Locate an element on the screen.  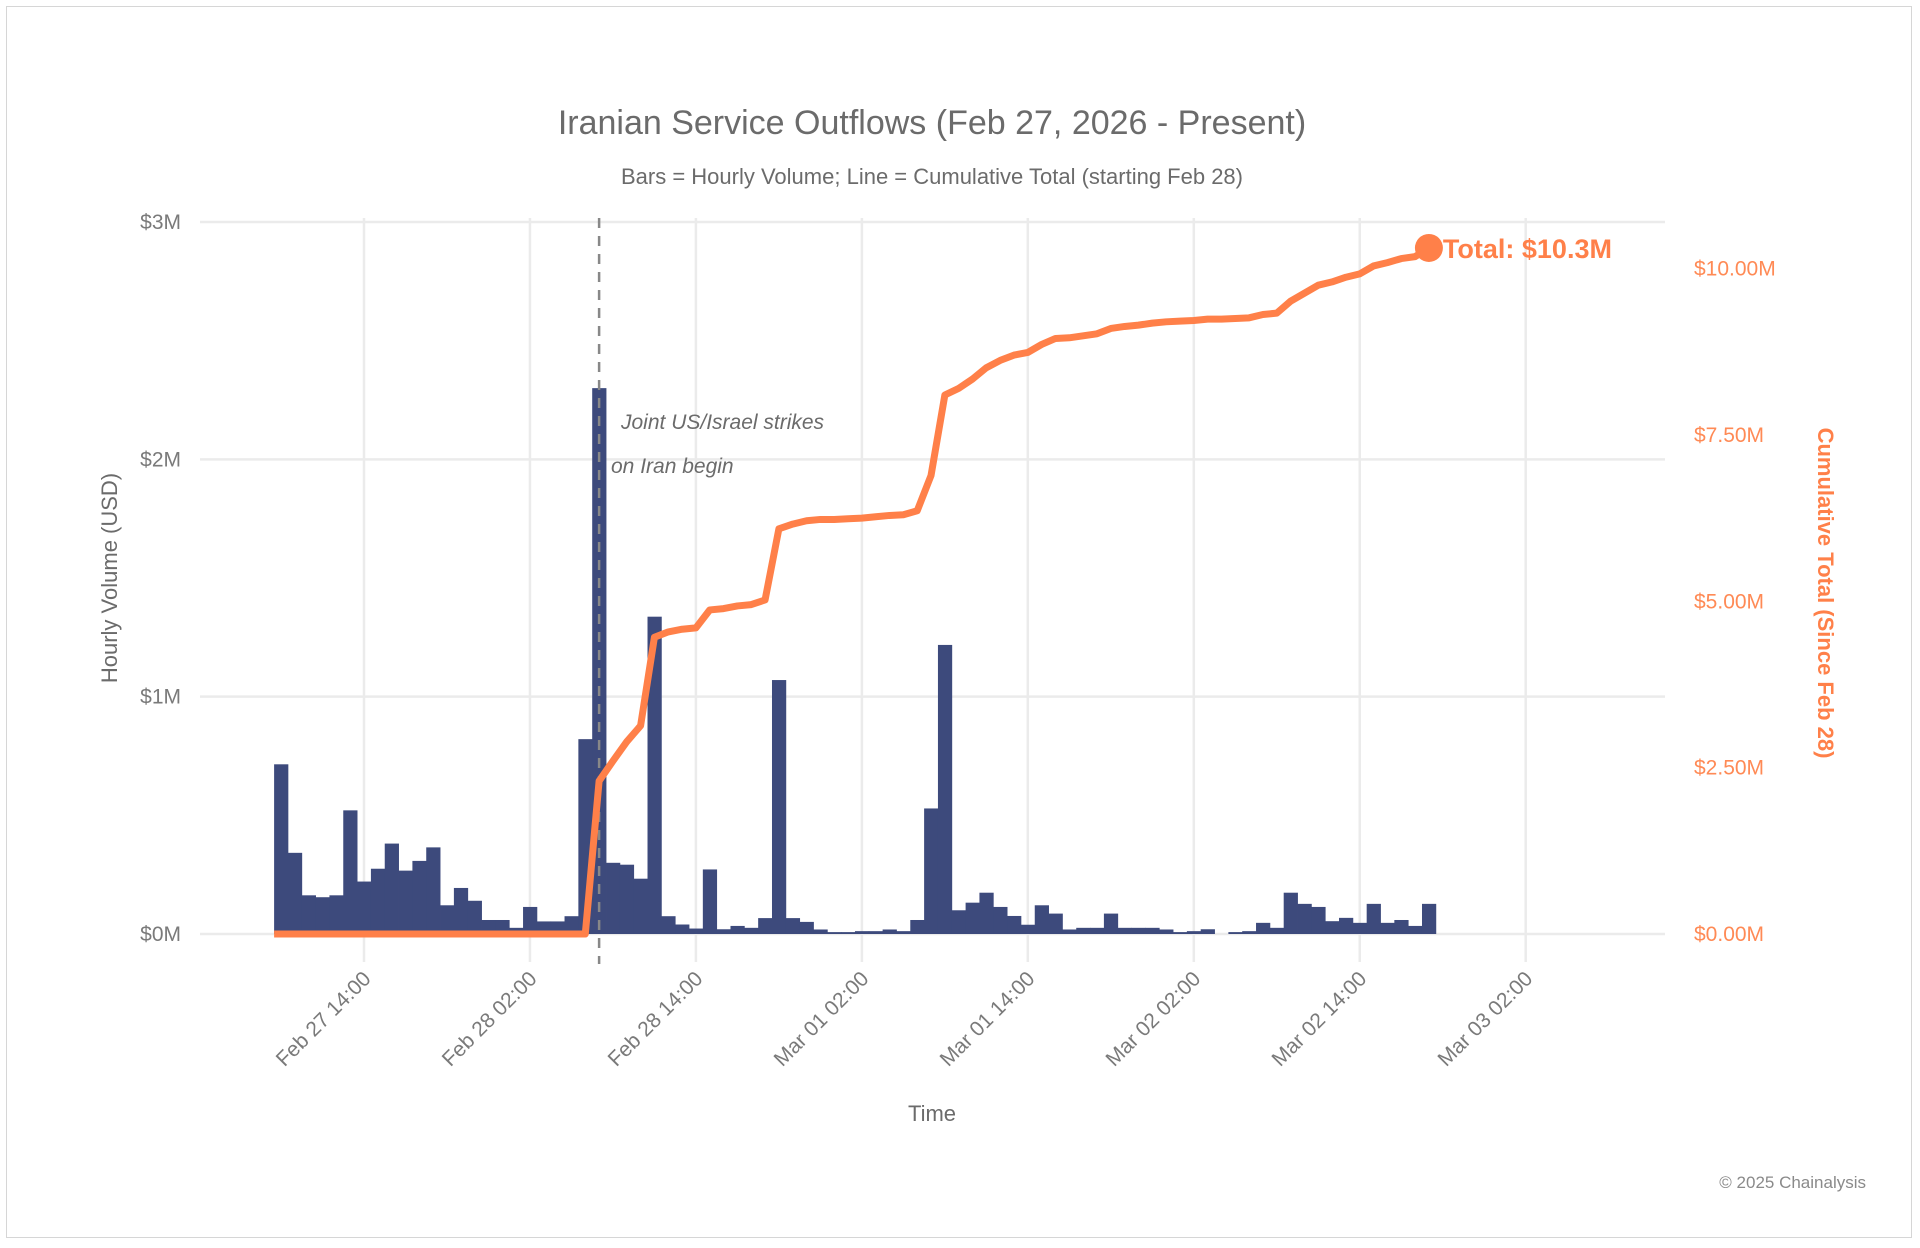
x-tick-label: Mar 02 14:00 is located at coordinates (1320, 1019).